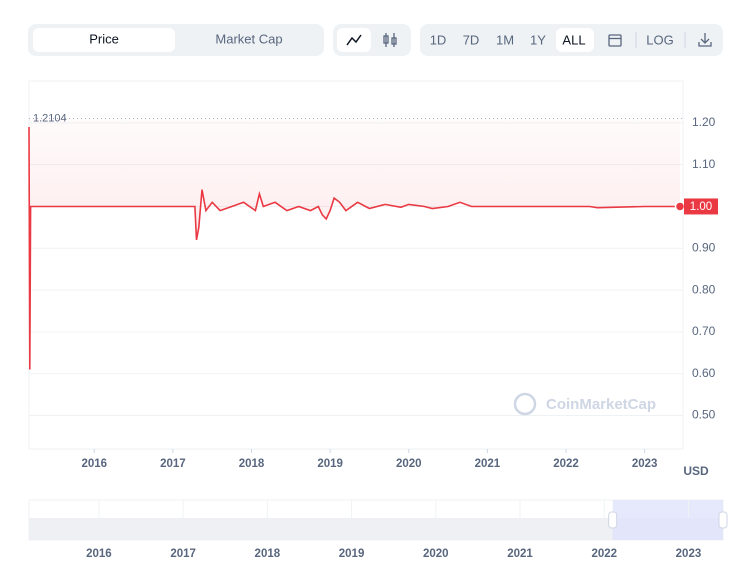 This screenshot has width=755, height=579. What do you see at coordinates (173, 464) in the screenshot?
I see `x-tick-label: 2017` at bounding box center [173, 464].